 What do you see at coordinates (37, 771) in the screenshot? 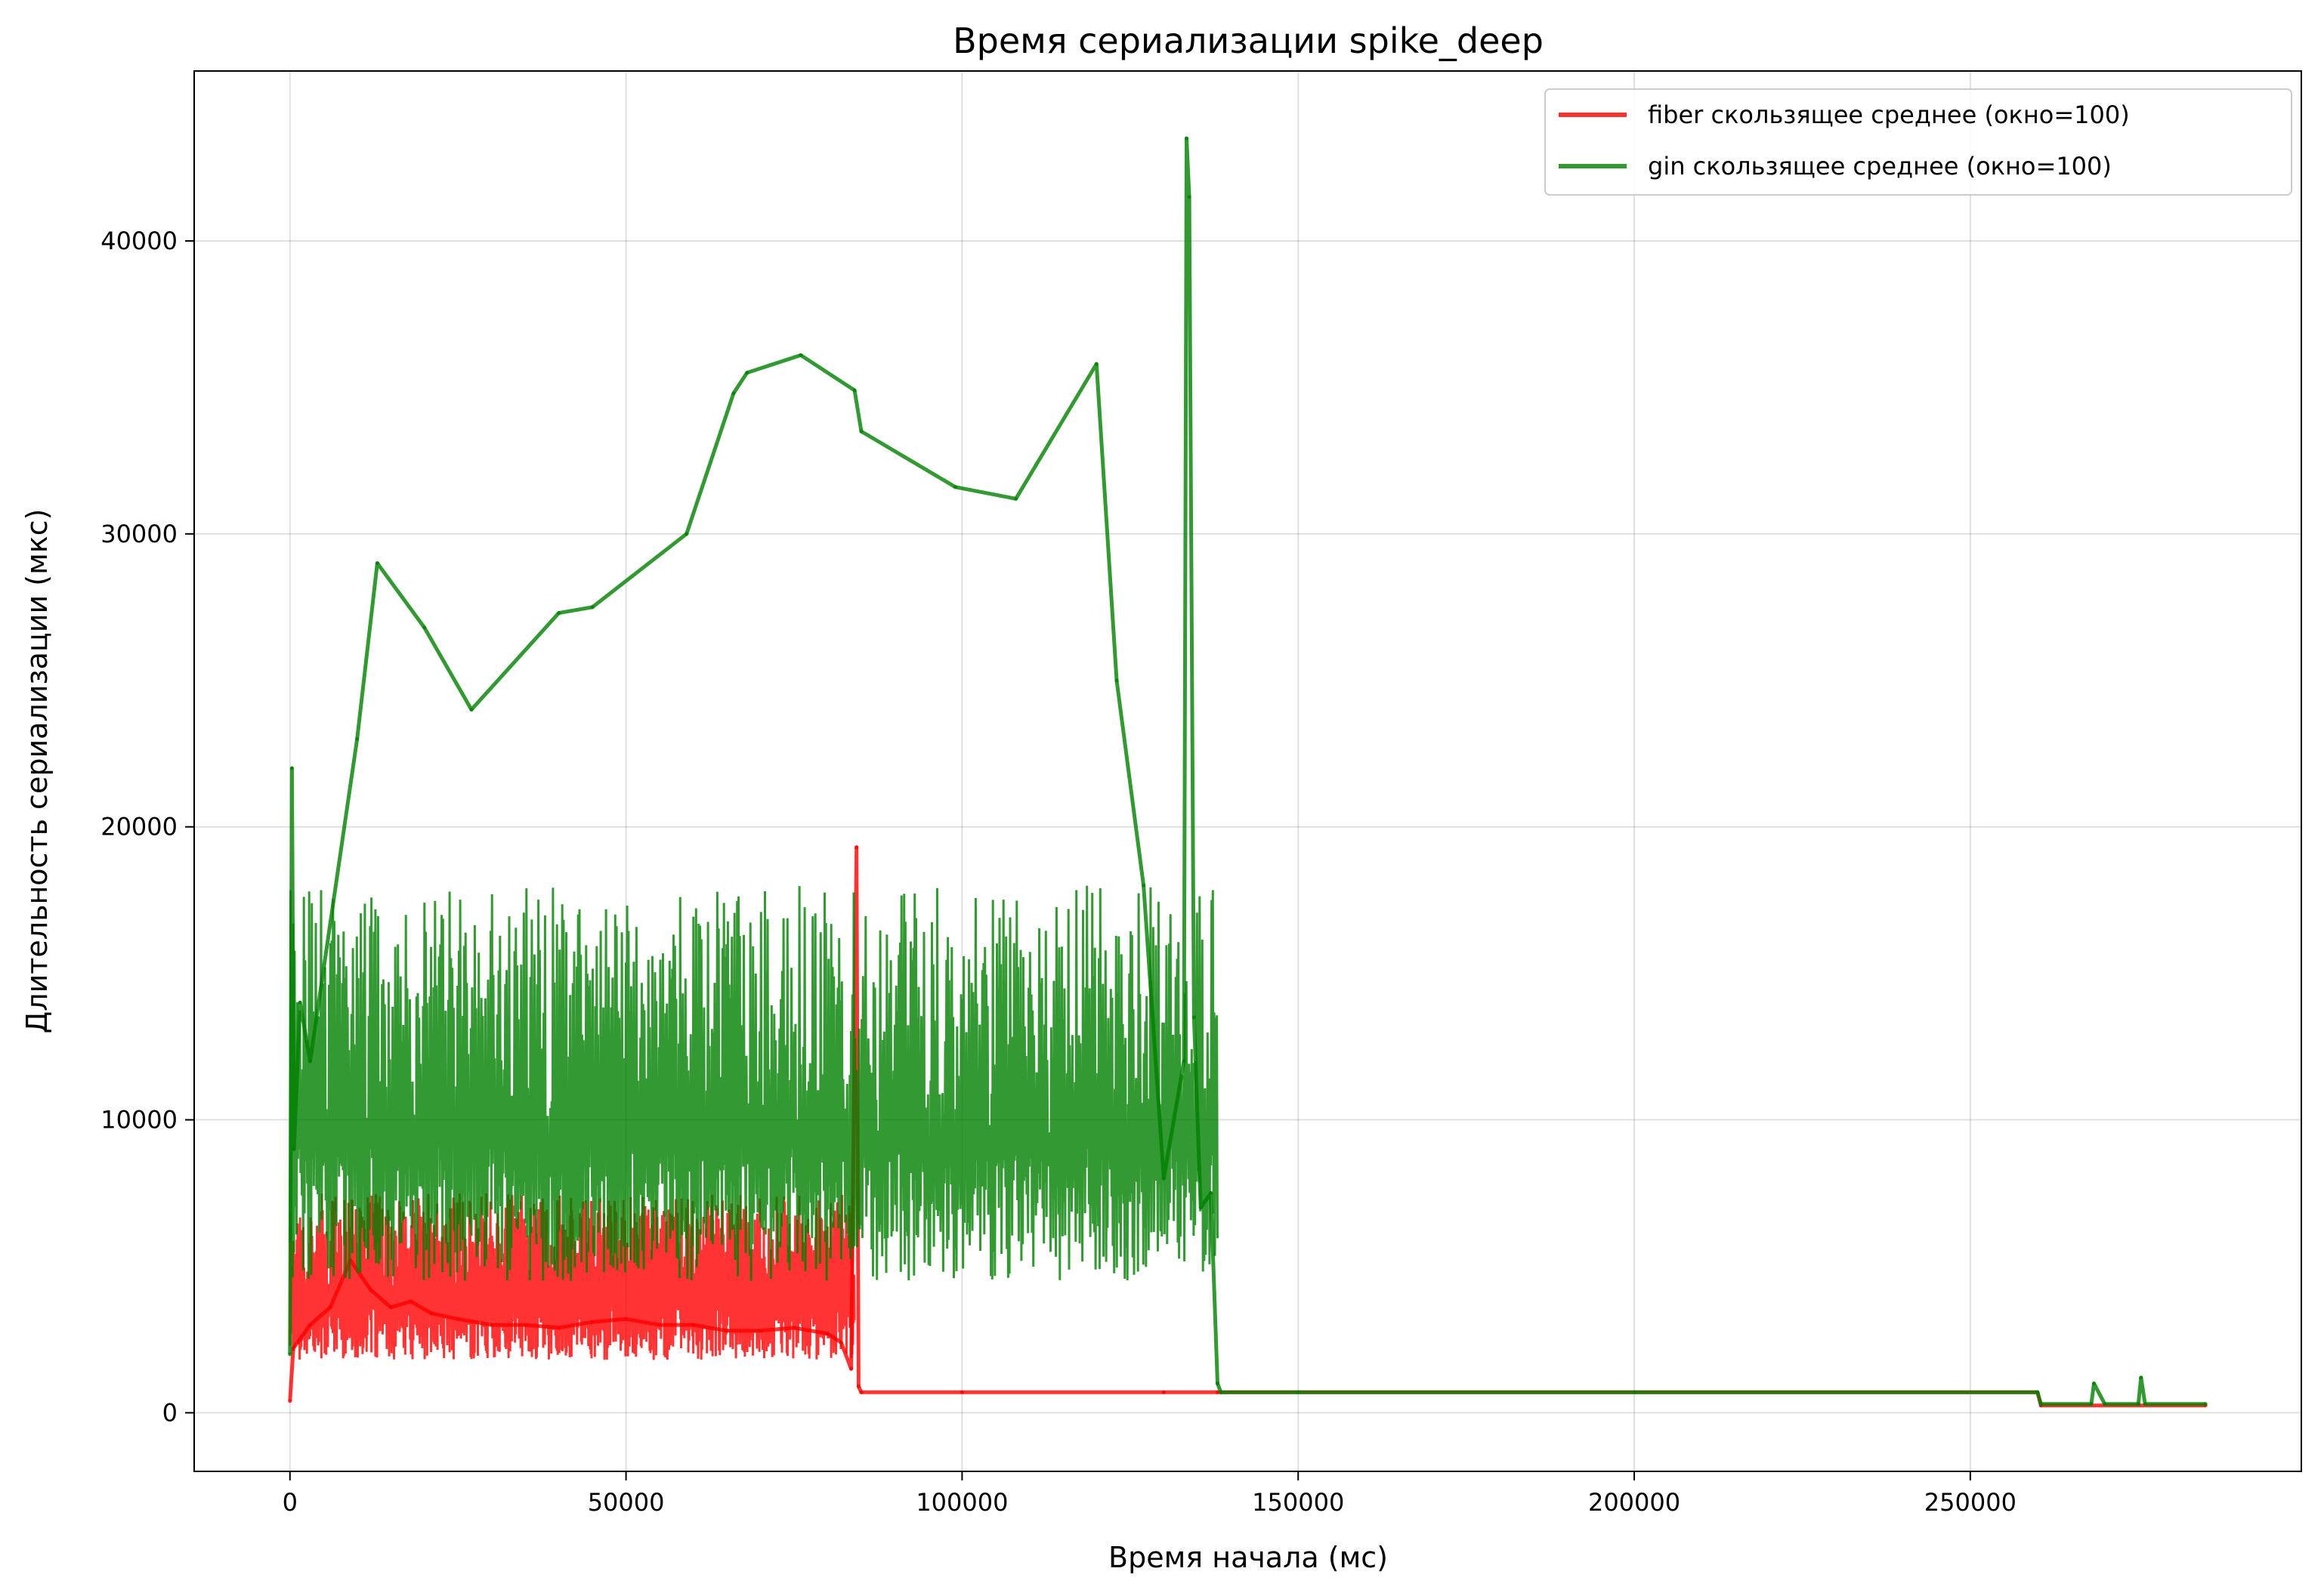
I see `y-axis-label: Длительность сериализации (мкс)` at bounding box center [37, 771].